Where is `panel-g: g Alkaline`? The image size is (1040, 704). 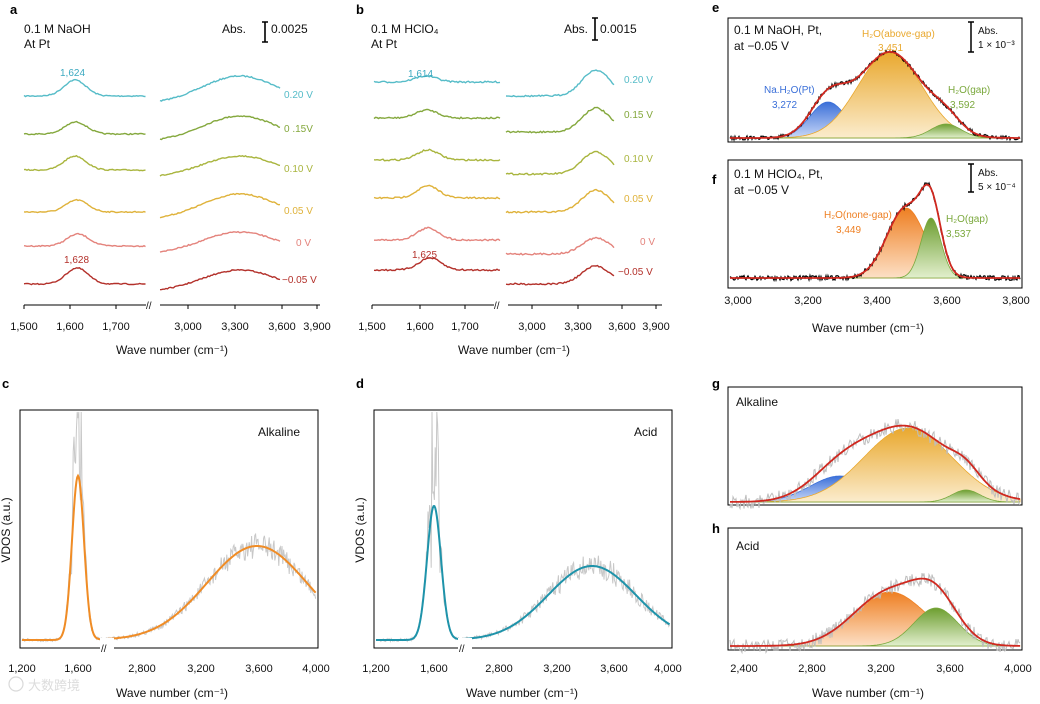 panel-g: g Alkaline is located at coordinates (867, 443).